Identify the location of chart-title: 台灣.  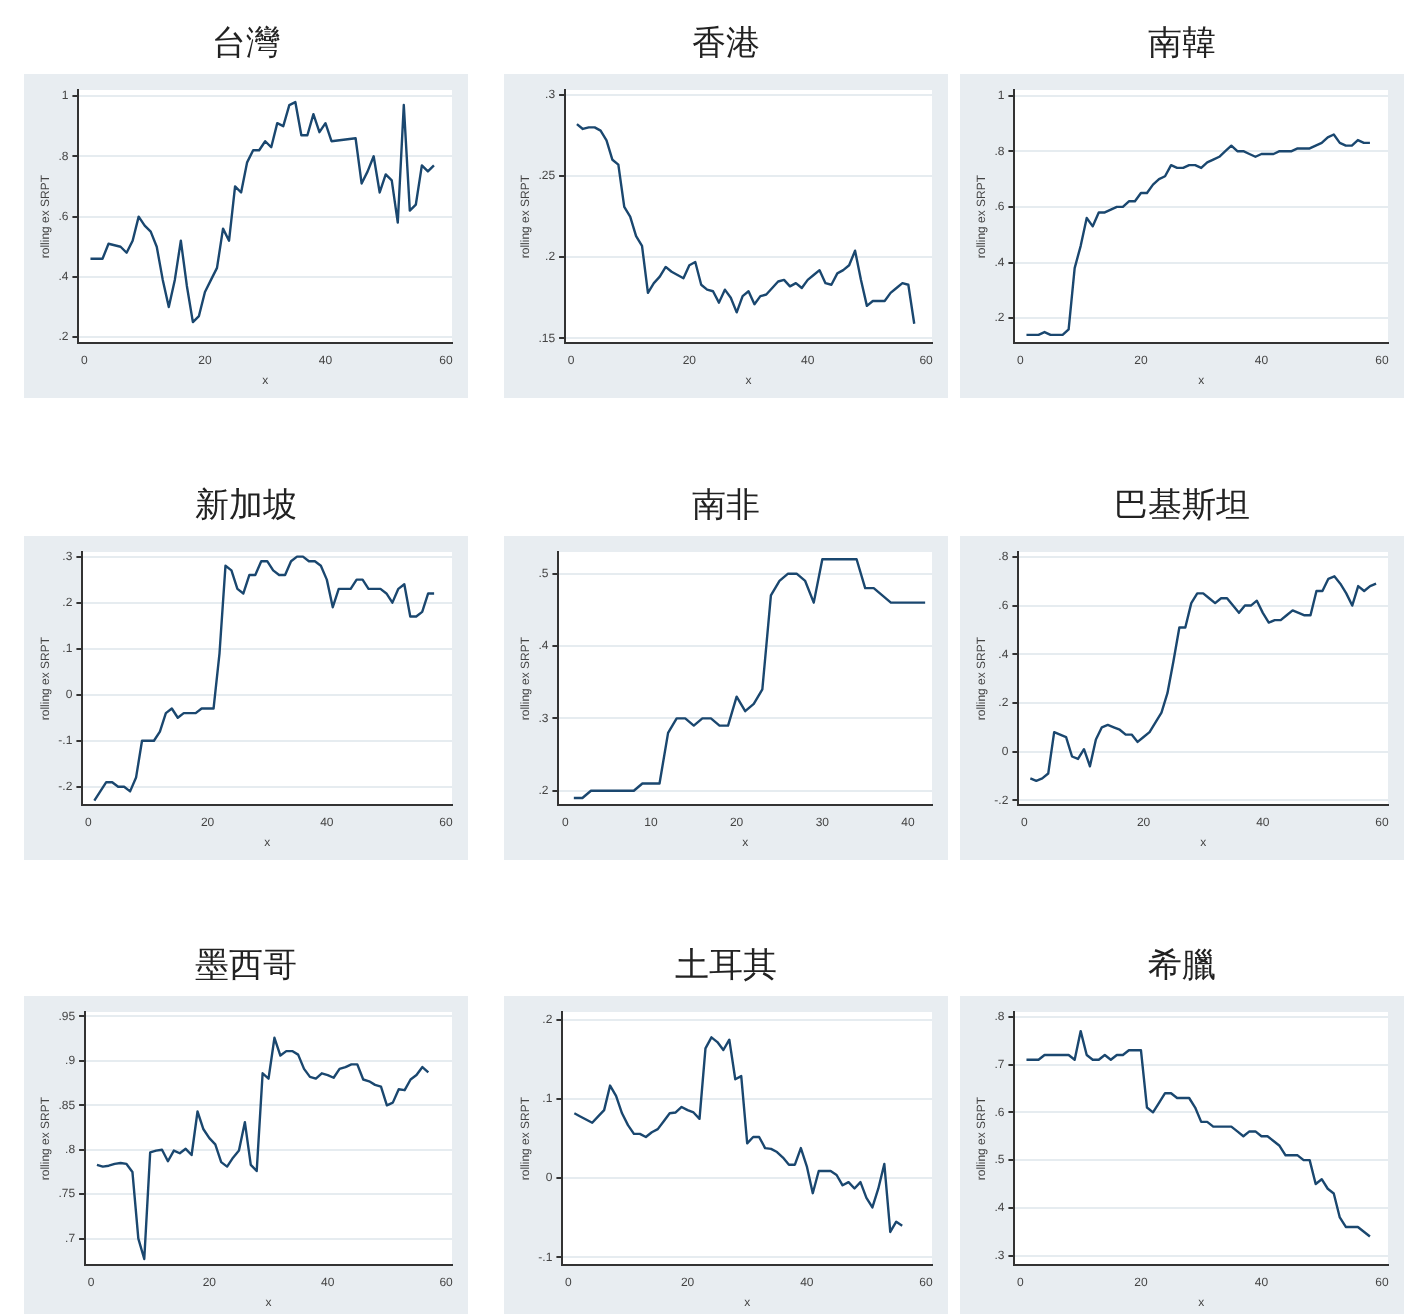
(246, 45).